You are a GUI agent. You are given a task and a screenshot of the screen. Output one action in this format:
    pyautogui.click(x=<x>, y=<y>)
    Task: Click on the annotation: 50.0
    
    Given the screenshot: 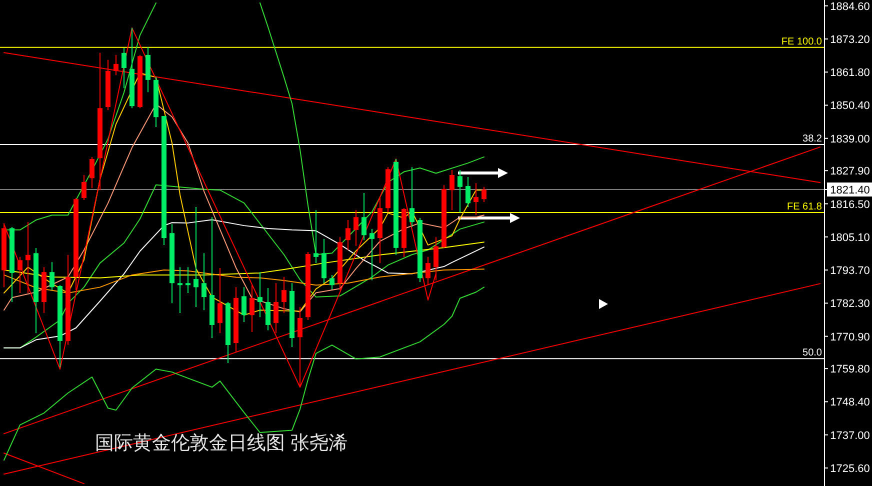 What is the action you would take?
    pyautogui.click(x=812, y=353)
    